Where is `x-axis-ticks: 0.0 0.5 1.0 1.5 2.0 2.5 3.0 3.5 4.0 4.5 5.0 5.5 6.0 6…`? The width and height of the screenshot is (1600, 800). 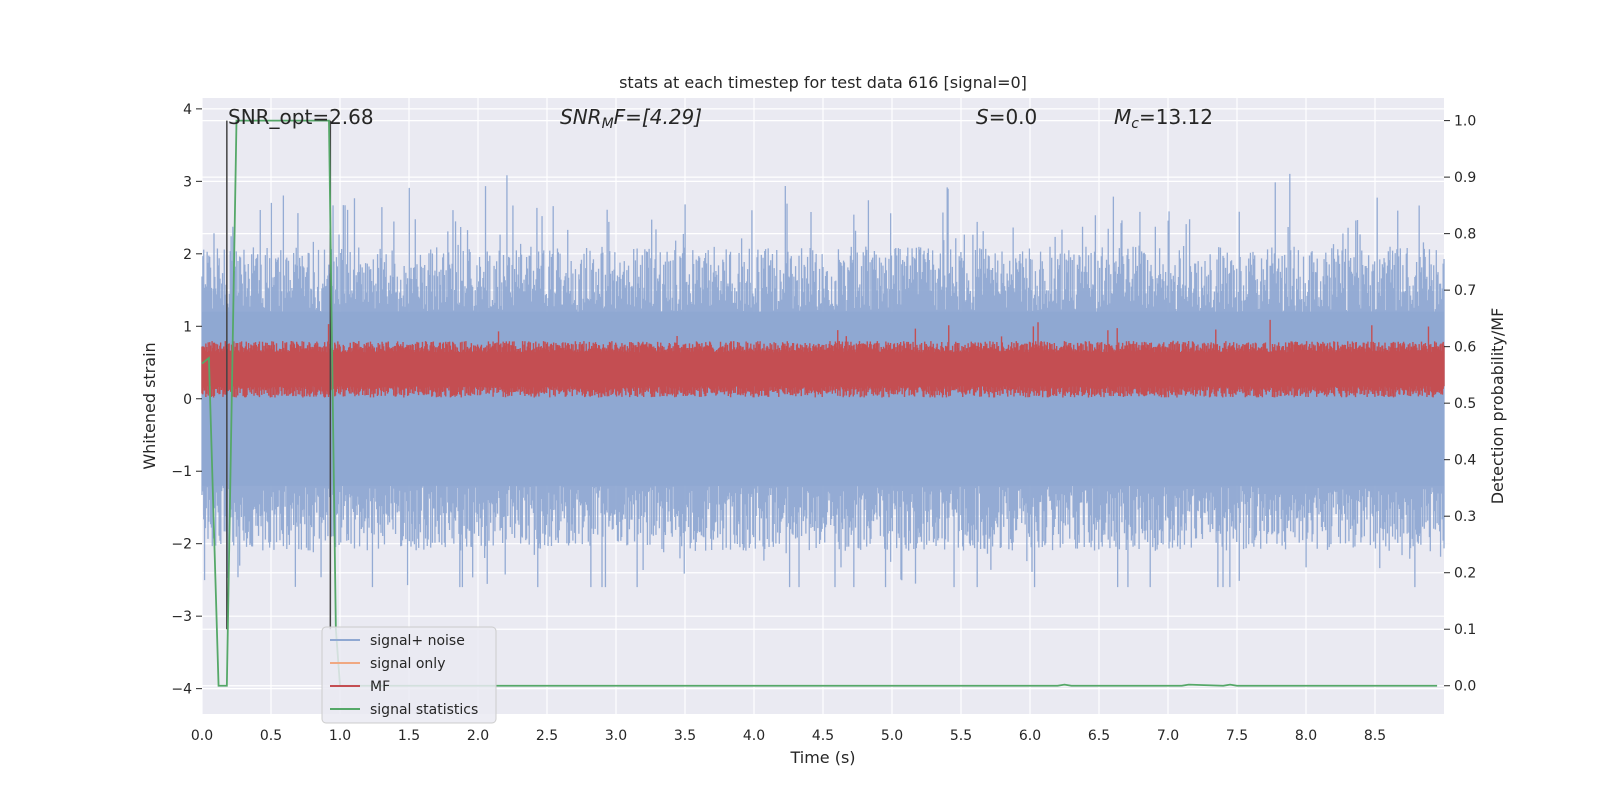 x-axis-ticks: 0.0 0.5 1.0 1.5 2.0 2.5 3.0 3.5 4.0 4.5 5.0 5.5 6.0 6… is located at coordinates (788, 736).